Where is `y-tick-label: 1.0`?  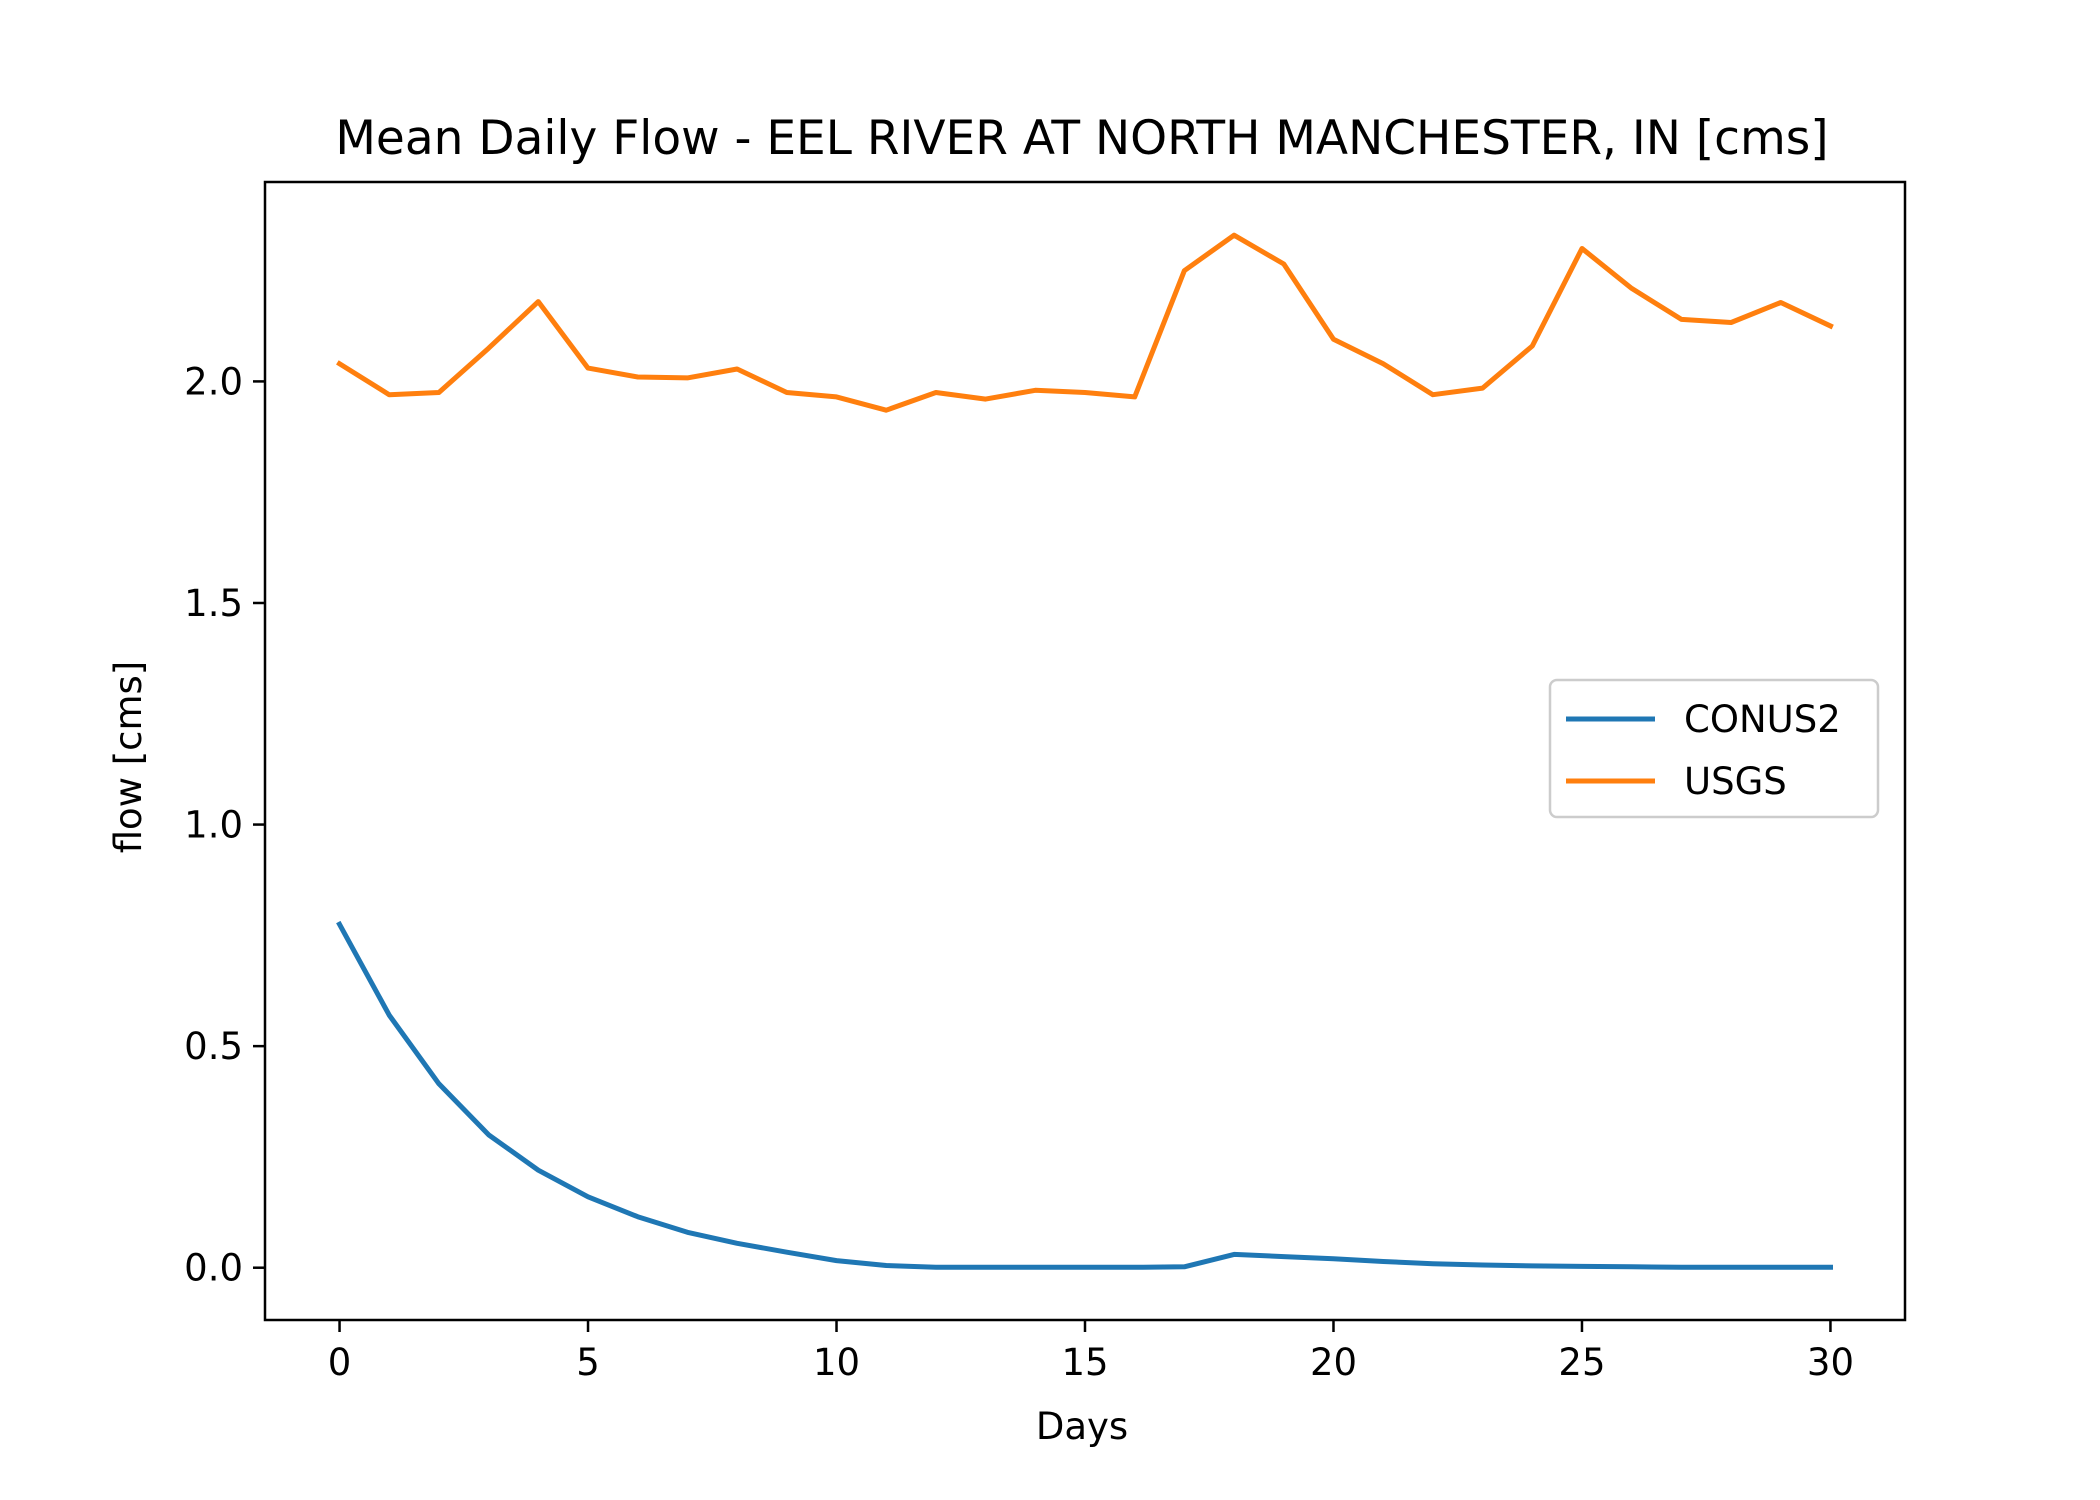 y-tick-label: 1.0 is located at coordinates (213, 825).